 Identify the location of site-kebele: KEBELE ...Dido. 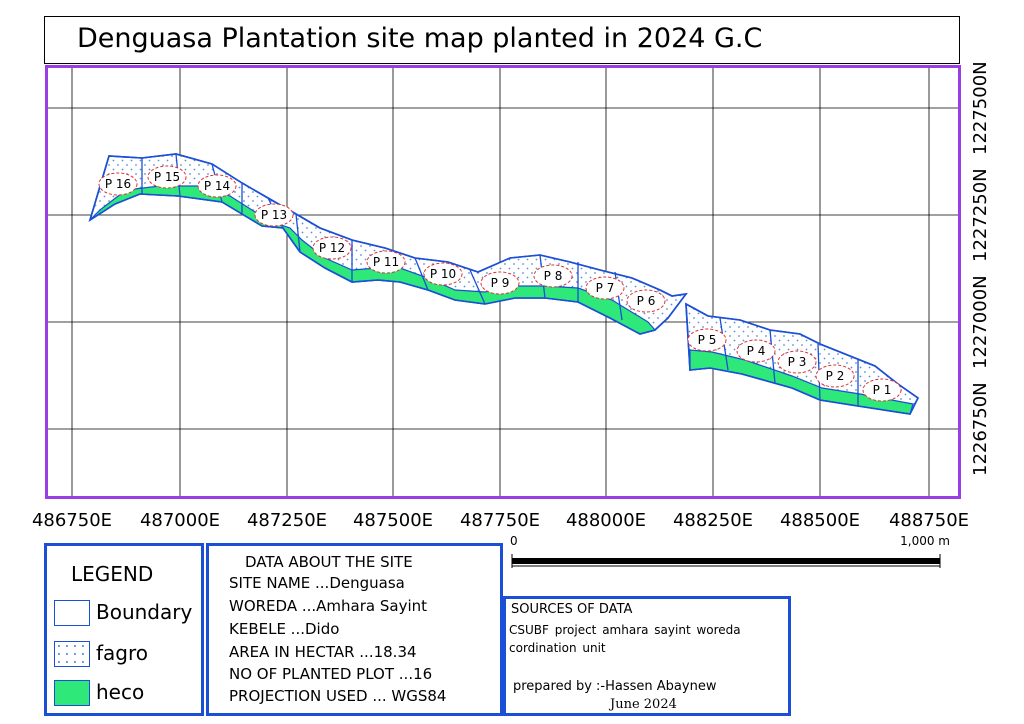
(284, 629).